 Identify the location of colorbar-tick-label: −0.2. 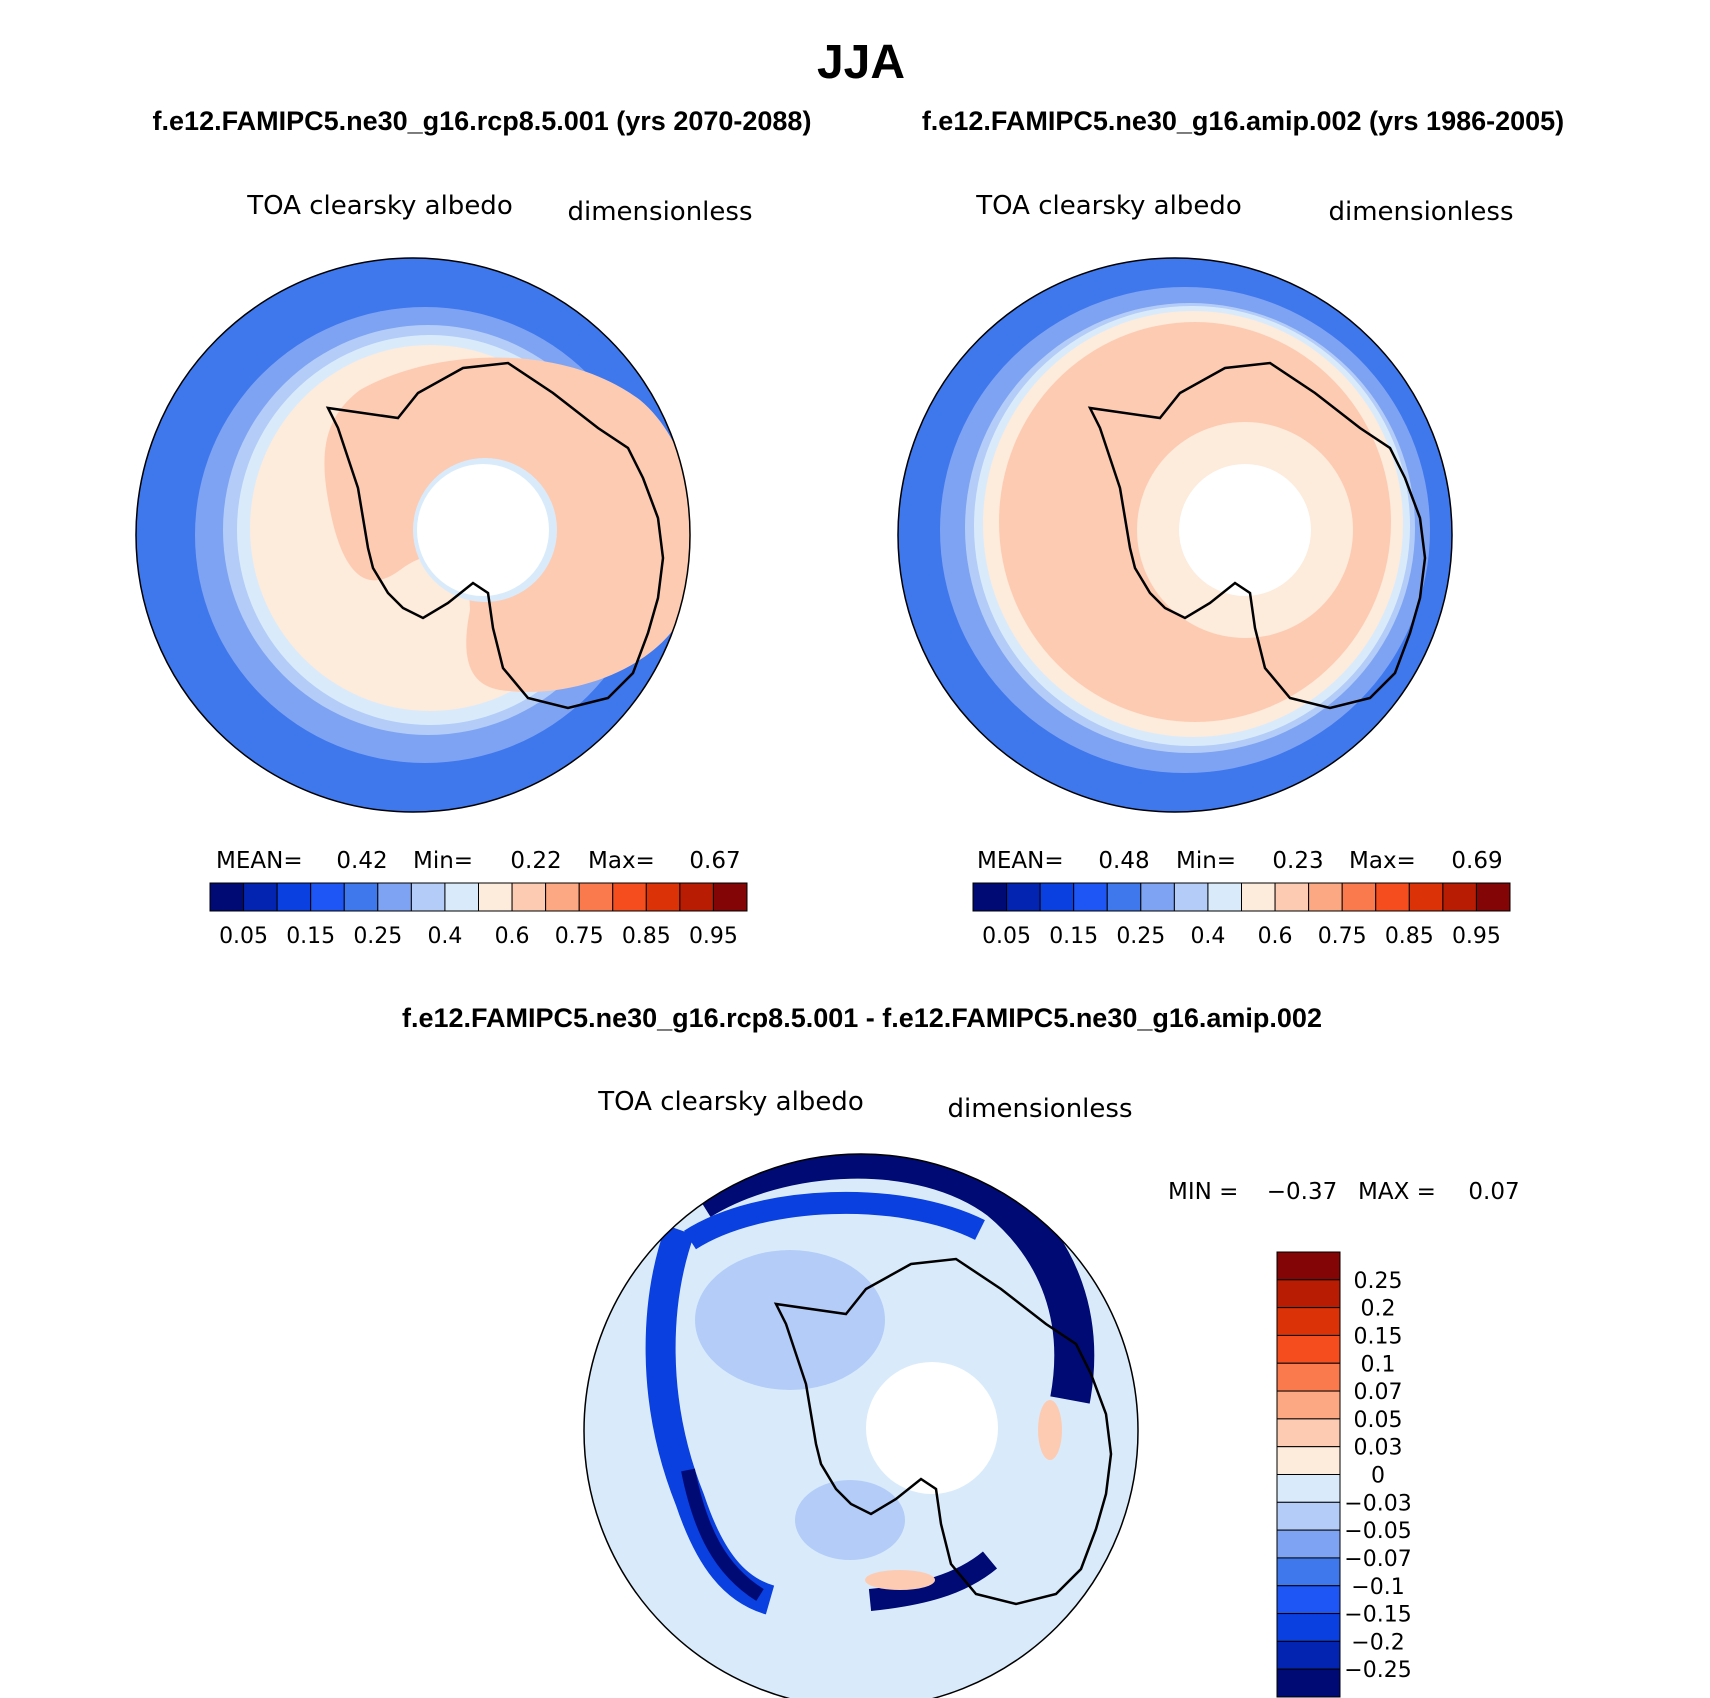
(1377, 1642).